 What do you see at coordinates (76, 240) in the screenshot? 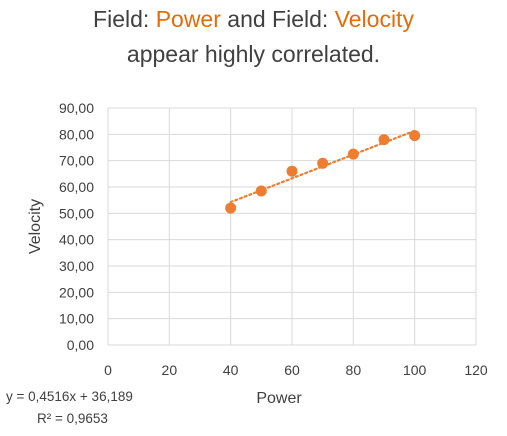
I see `y-tick-label: 40,00` at bounding box center [76, 240].